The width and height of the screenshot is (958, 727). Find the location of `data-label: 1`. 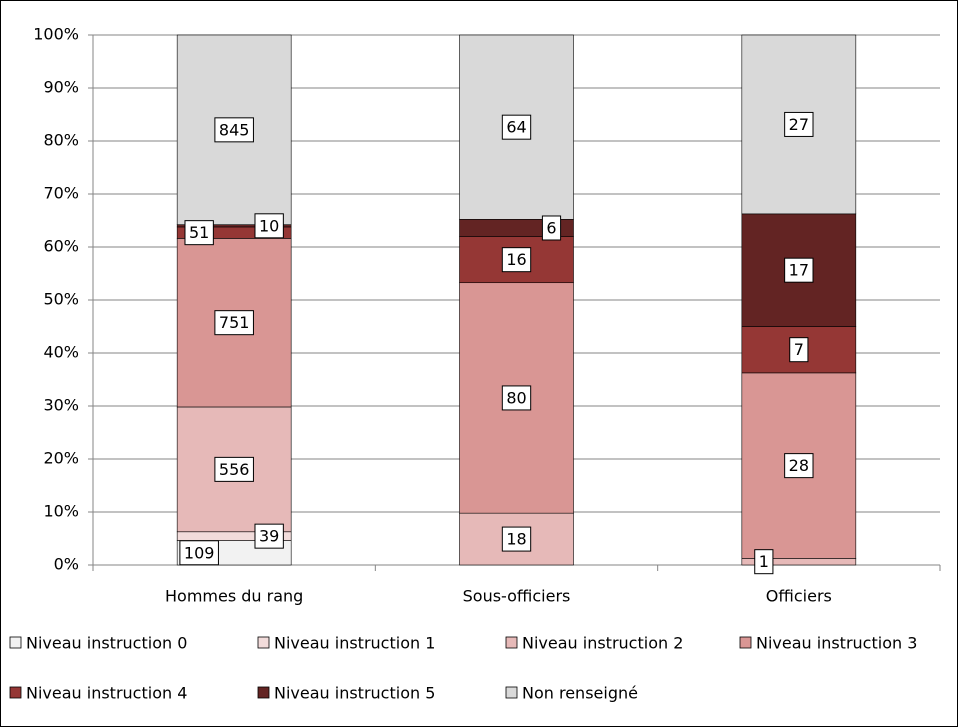

data-label: 1 is located at coordinates (764, 561).